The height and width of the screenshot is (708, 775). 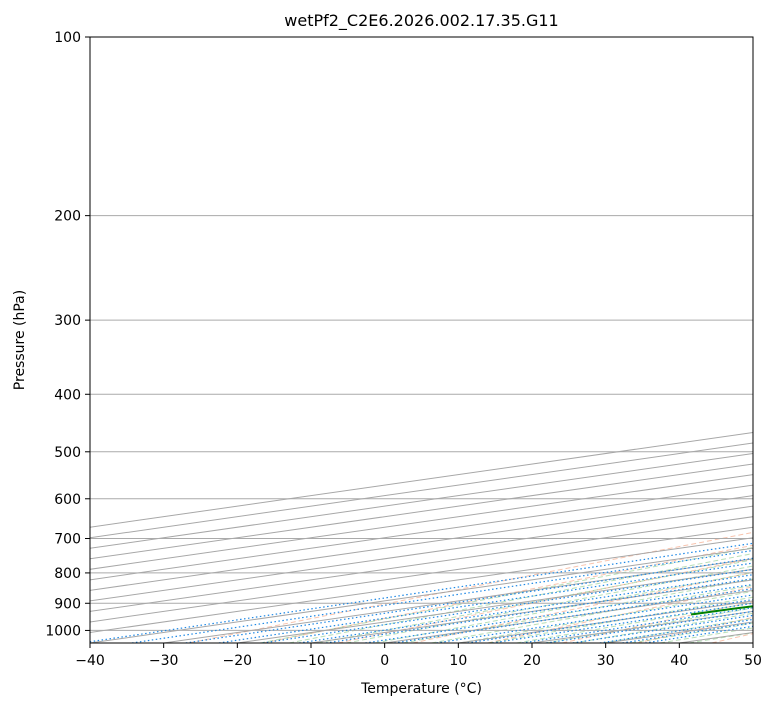 What do you see at coordinates (67, 604) in the screenshot?
I see `y-tick-label: 900` at bounding box center [67, 604].